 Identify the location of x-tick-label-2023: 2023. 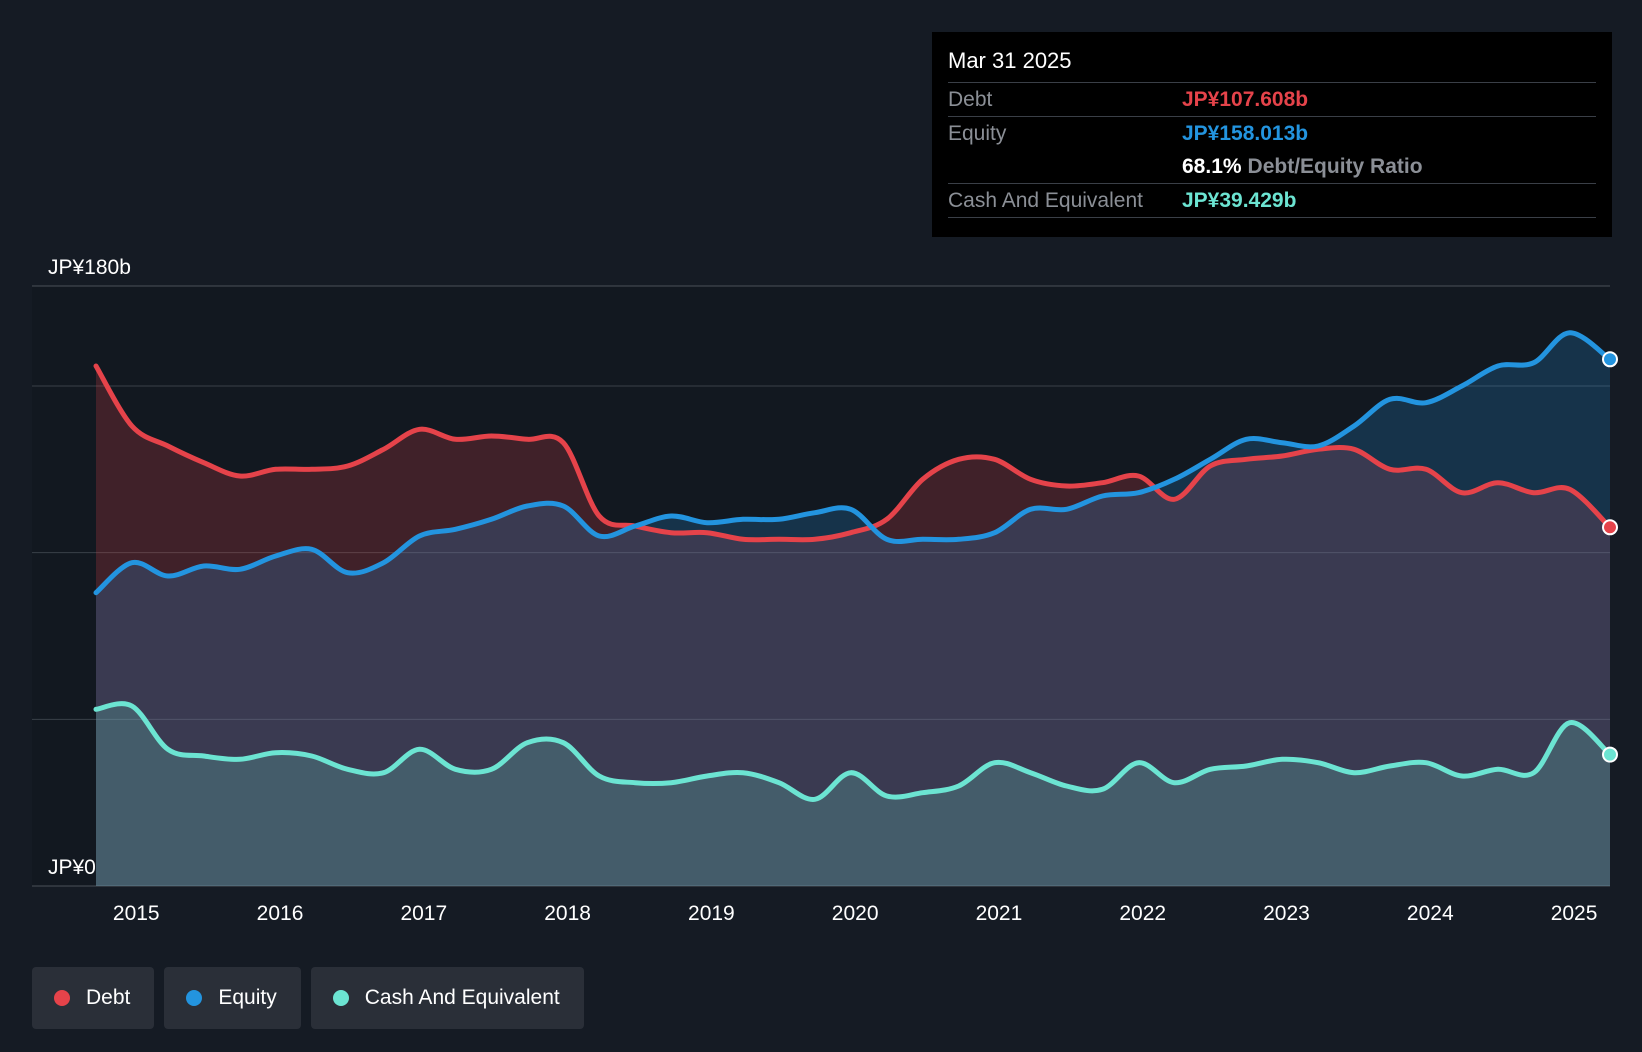
(1286, 913).